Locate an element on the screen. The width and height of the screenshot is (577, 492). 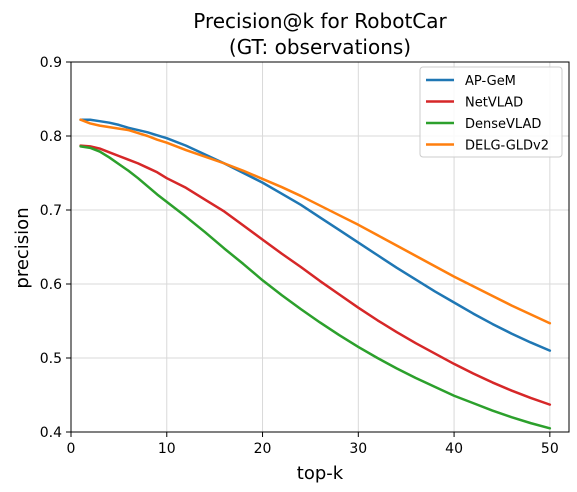
chart-title: Precision@k for RobotCar is located at coordinates (320, 21).